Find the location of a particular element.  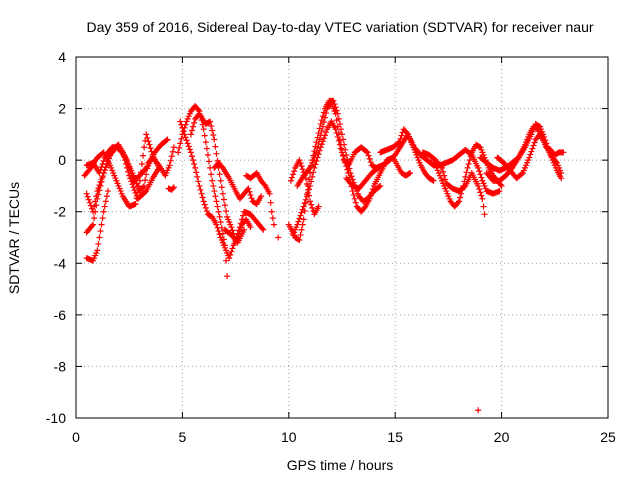

x-tick-labels: 0 5 10 15 20 25 is located at coordinates (344, 437).